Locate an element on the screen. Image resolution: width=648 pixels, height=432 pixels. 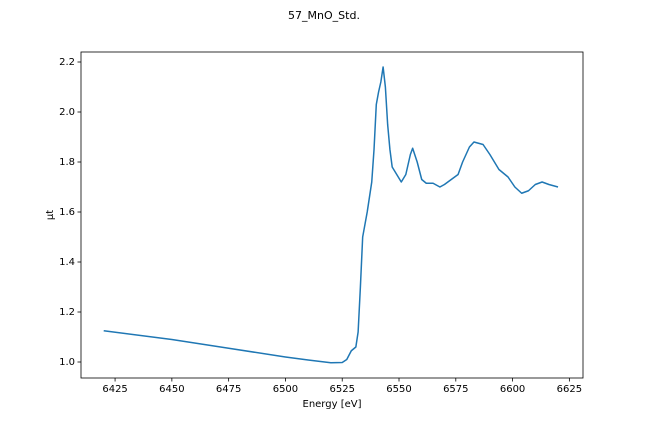
x-tick-label: 6525 is located at coordinates (341, 389).